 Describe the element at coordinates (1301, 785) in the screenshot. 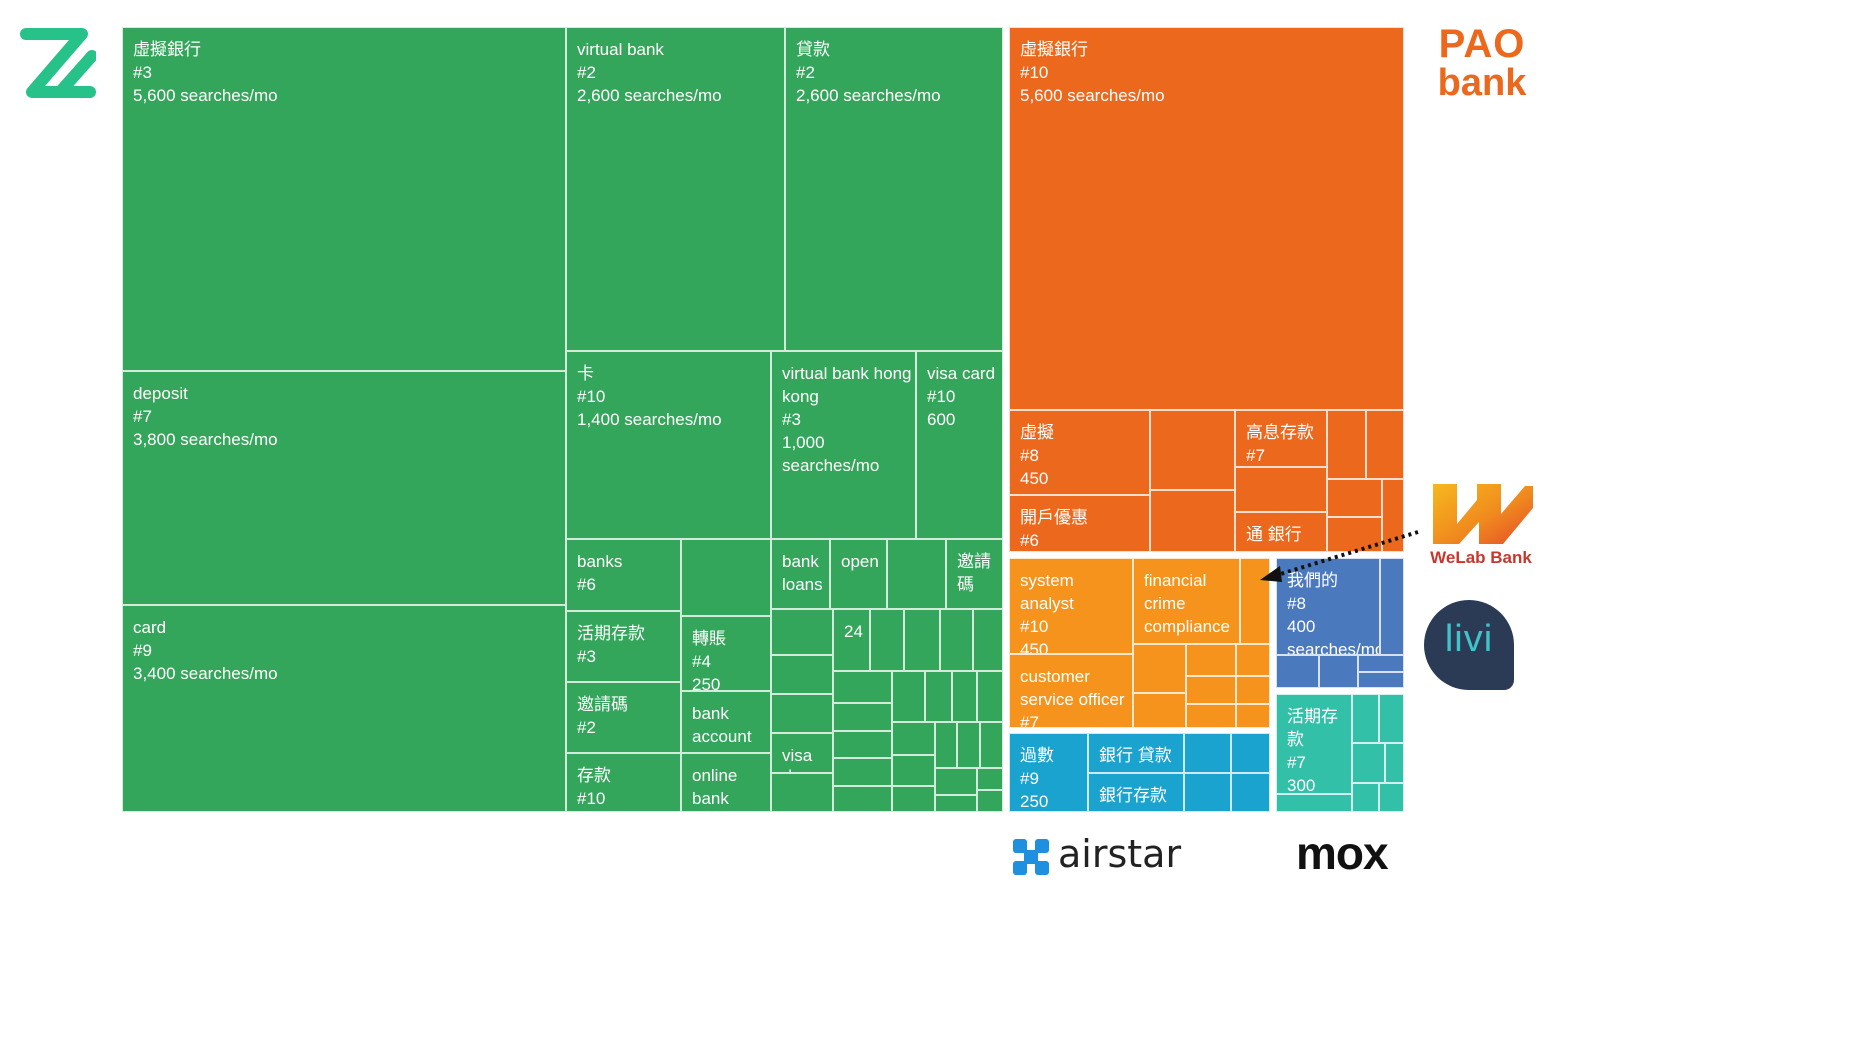

I see `keyword-detail: 300` at that location.